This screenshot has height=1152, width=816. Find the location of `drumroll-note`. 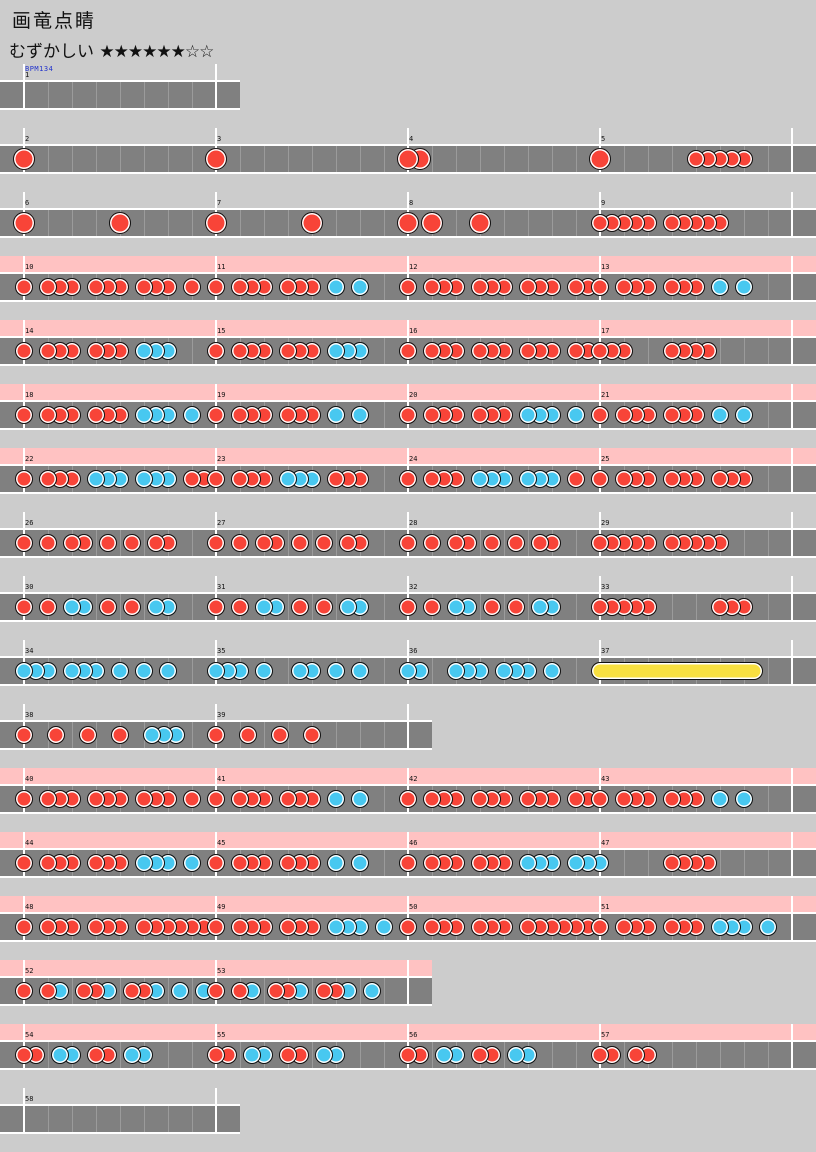

drumroll-note is located at coordinates (677, 671).